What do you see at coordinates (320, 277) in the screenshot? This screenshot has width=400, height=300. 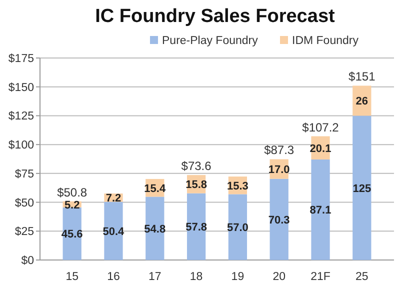 I see `x-tick-label: 21F` at bounding box center [320, 277].